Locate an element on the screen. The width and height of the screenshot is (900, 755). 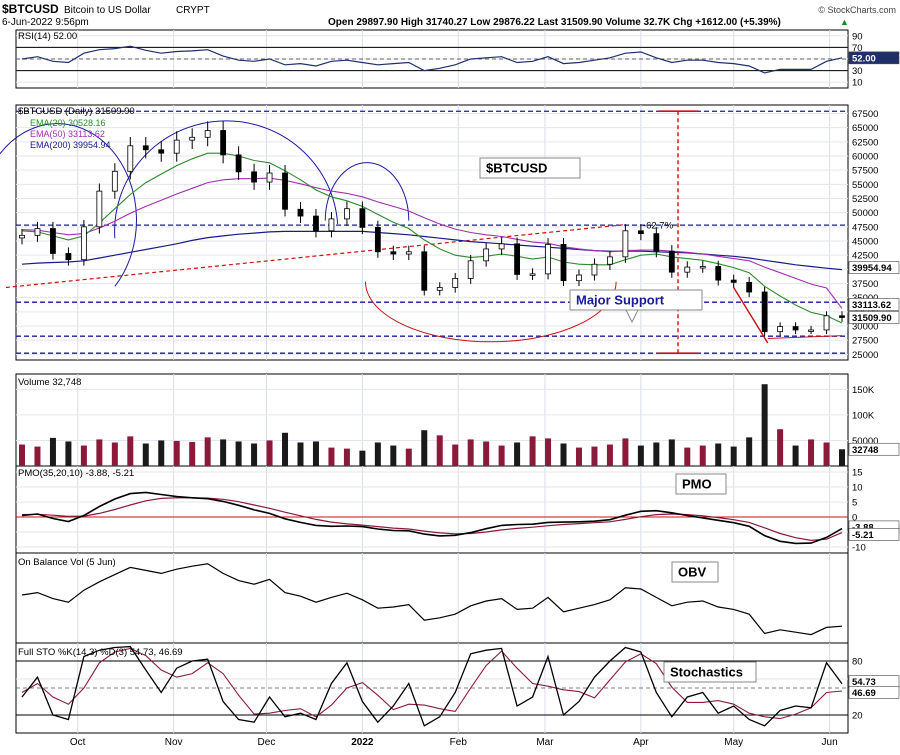
base-line is located at coordinates (805, 337).